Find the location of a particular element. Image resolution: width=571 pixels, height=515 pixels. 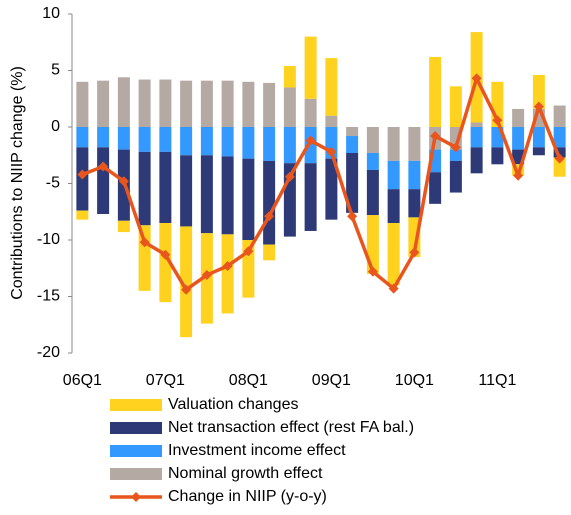

y-tick-label: 5 is located at coordinates (55, 70).